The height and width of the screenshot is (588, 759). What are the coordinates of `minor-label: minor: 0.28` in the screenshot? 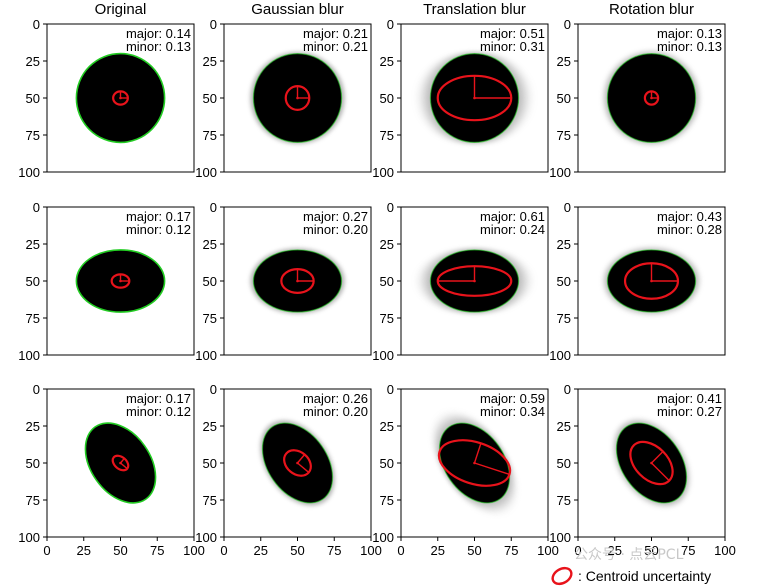 It's located at (689, 229).